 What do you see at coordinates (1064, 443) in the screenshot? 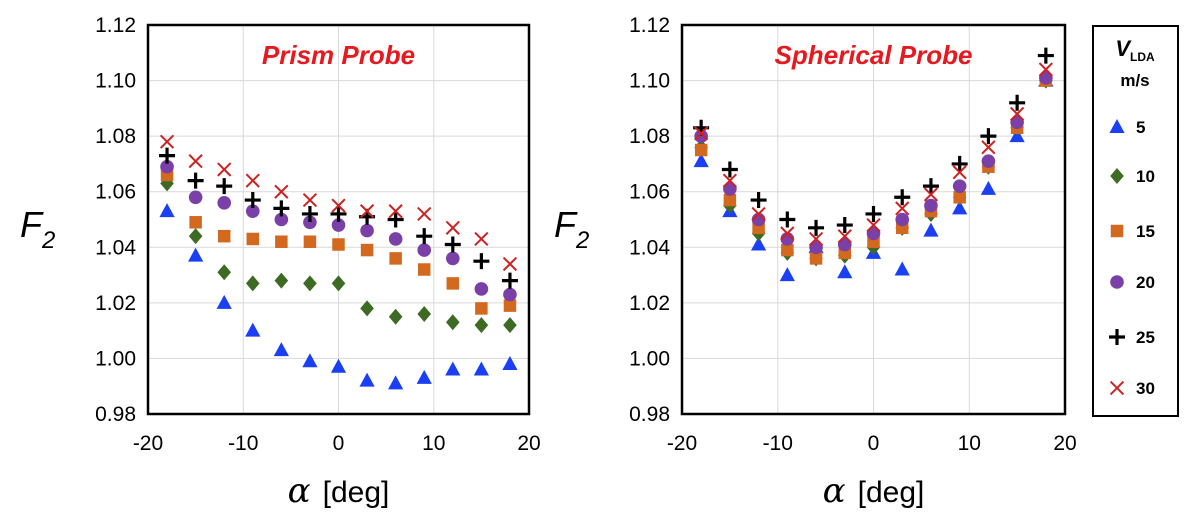
I see `spherical-x-tick-label: 20` at bounding box center [1064, 443].